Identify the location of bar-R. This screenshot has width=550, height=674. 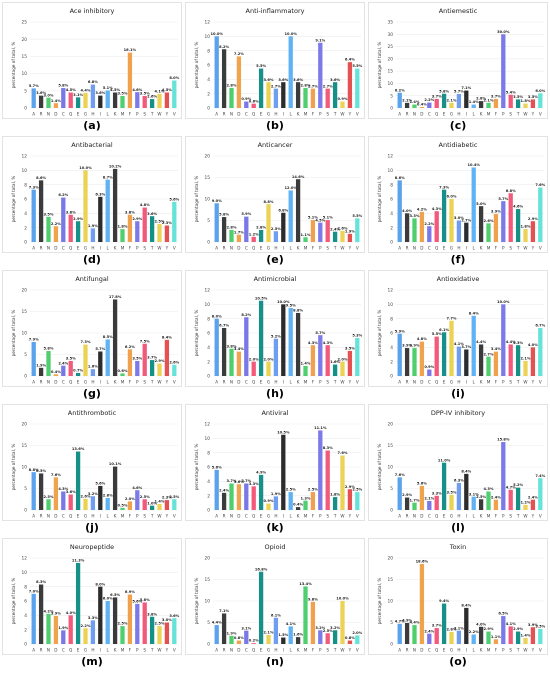
(224, 501).